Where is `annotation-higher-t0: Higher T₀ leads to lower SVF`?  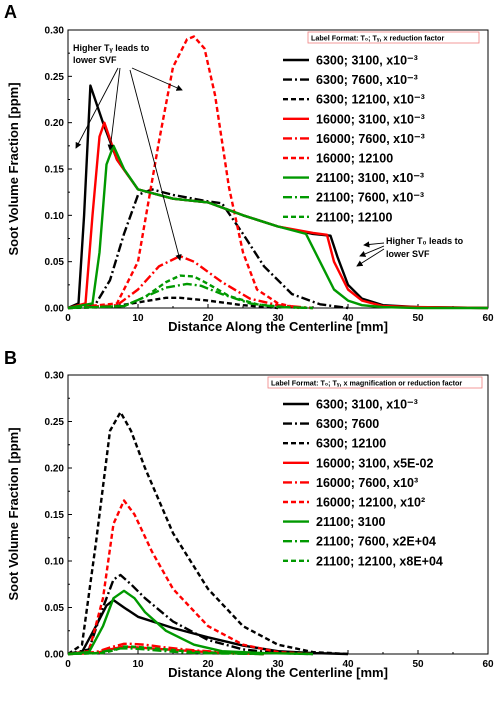 annotation-higher-t0: Higher T₀ leads to lower SVF is located at coordinates (410, 251).